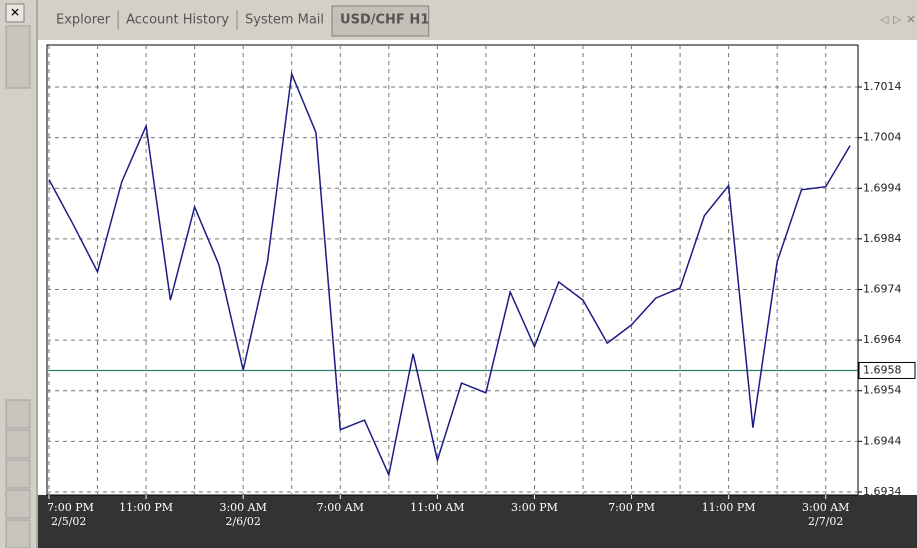 The image size is (917, 548). Describe the element at coordinates (882, 137) in the screenshot. I see `y-tick-label: 1.7004` at that location.